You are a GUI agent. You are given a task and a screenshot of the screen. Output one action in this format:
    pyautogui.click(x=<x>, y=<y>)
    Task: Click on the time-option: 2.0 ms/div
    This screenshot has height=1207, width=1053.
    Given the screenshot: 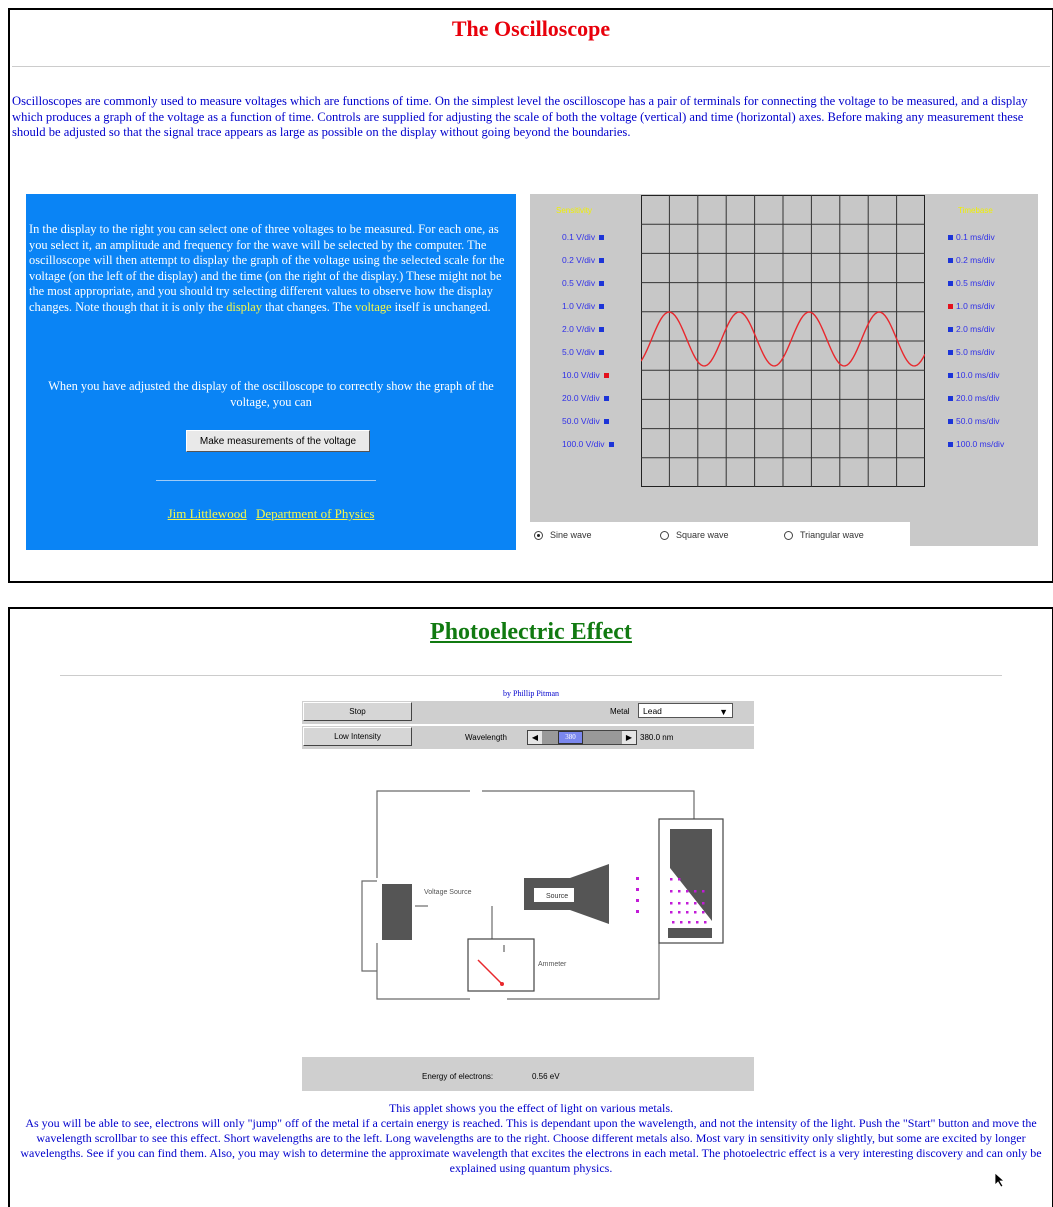 What is the action you would take?
    pyautogui.click(x=971, y=329)
    